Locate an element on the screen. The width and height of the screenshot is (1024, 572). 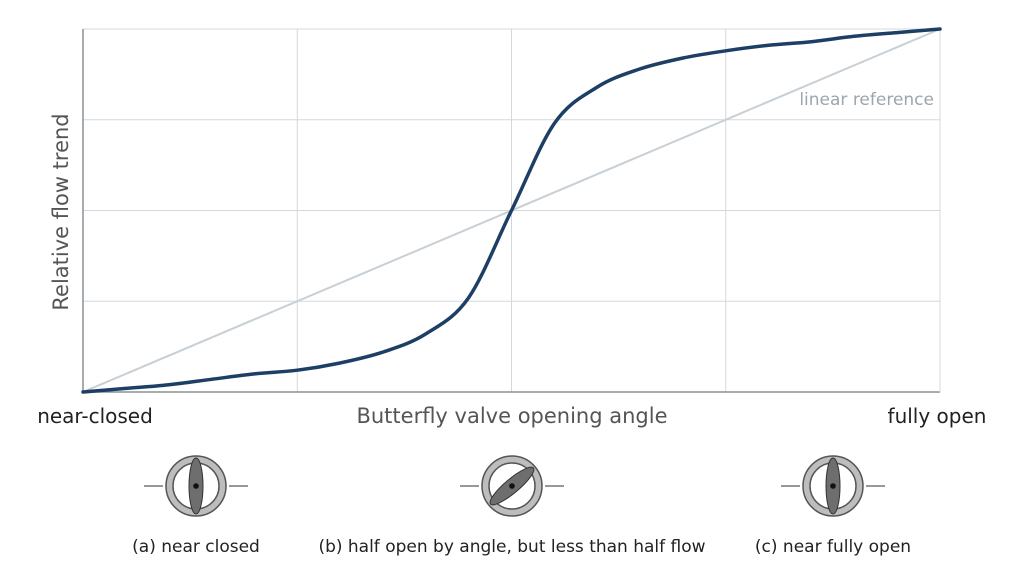
x-tick-label-start: near-closed is located at coordinates (95, 416).